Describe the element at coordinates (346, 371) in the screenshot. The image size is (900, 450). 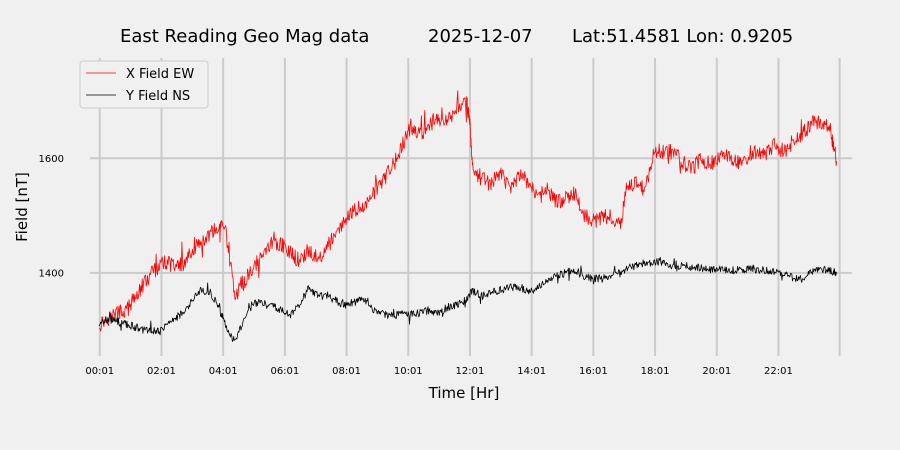
I see `x-tick-label: 08:01` at that location.